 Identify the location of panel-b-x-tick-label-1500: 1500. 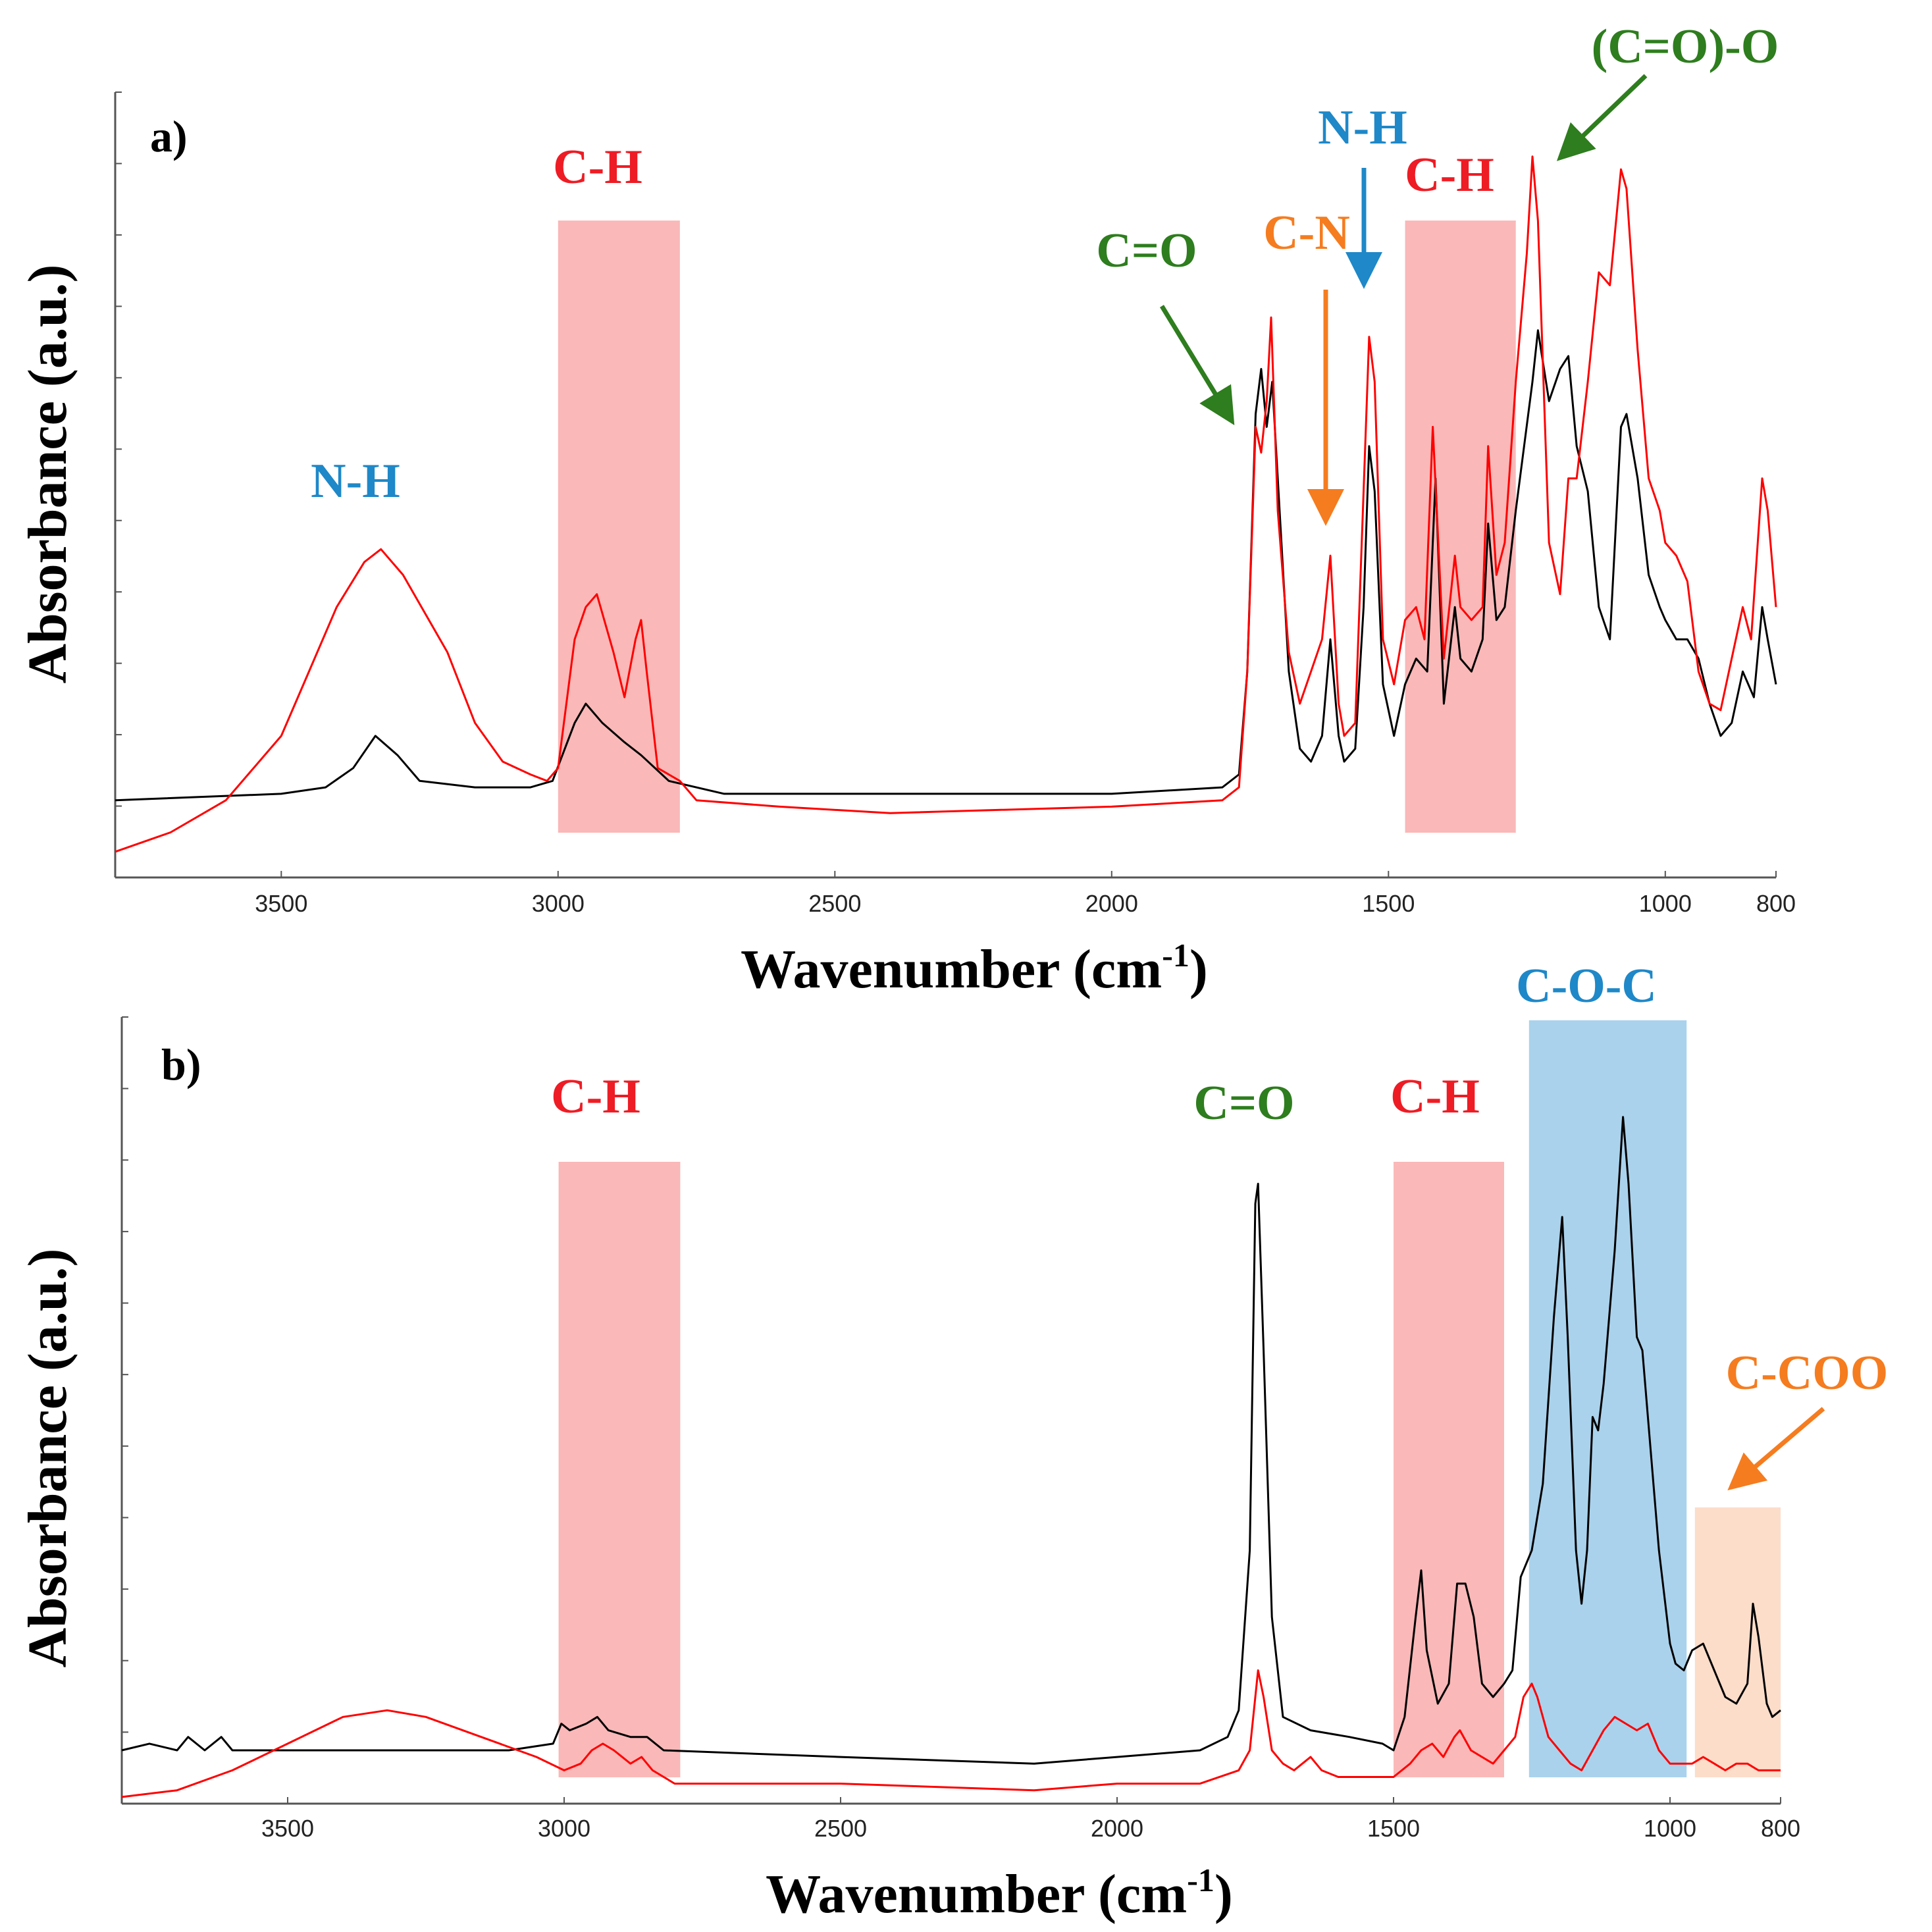
(1393, 1828).